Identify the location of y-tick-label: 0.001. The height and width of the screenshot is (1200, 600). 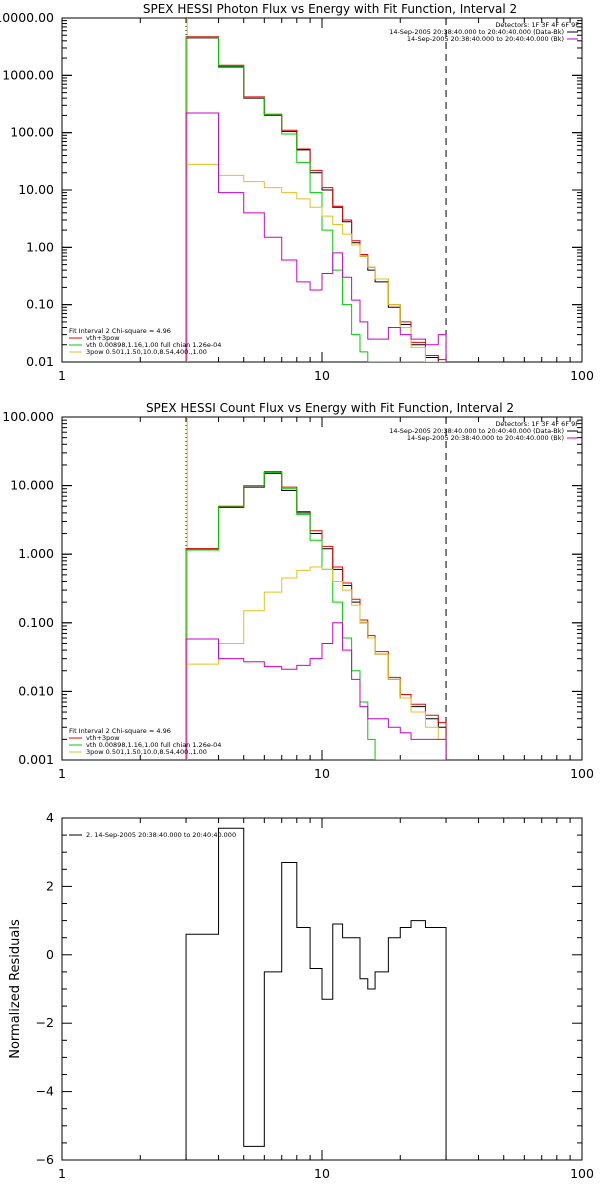
(36, 759).